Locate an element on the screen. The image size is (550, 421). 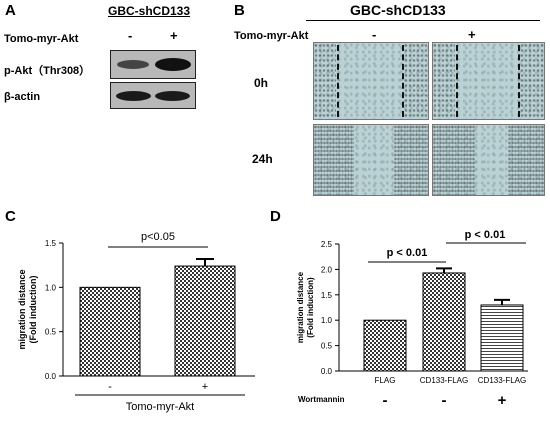
micrograph-minus-24h is located at coordinates (371, 160).